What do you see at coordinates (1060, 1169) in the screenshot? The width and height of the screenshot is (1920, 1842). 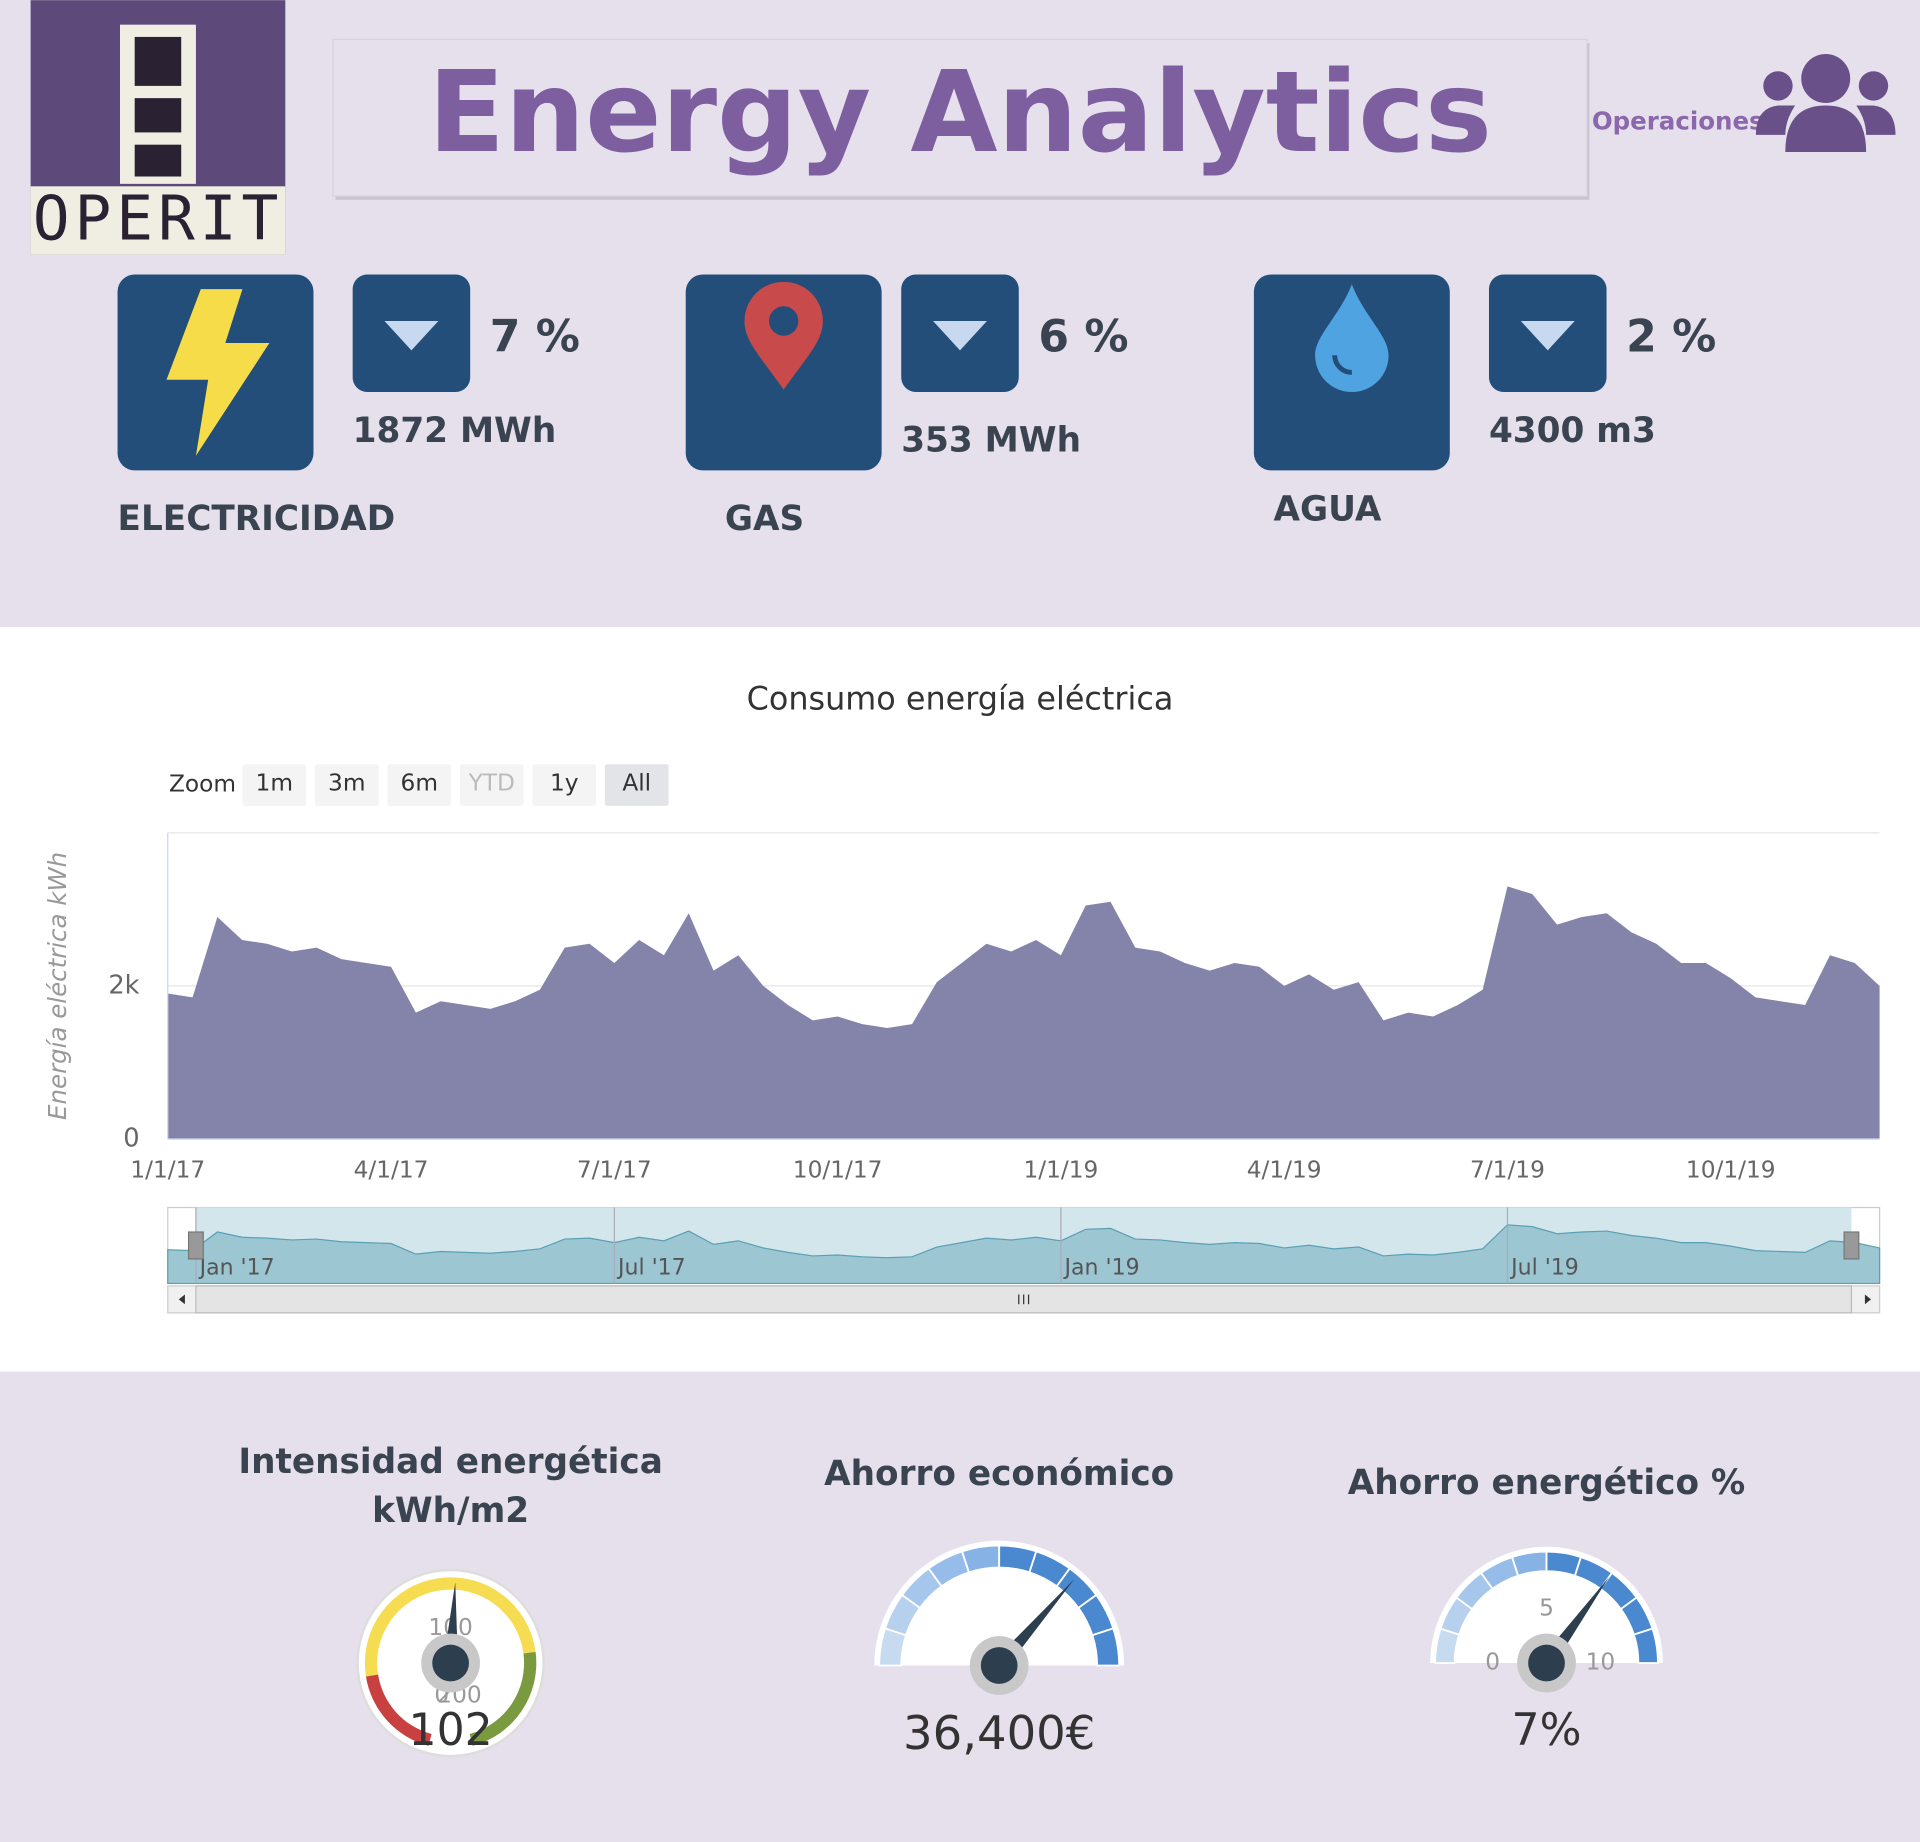 I see `x-tick-label: 1/1/19` at bounding box center [1060, 1169].